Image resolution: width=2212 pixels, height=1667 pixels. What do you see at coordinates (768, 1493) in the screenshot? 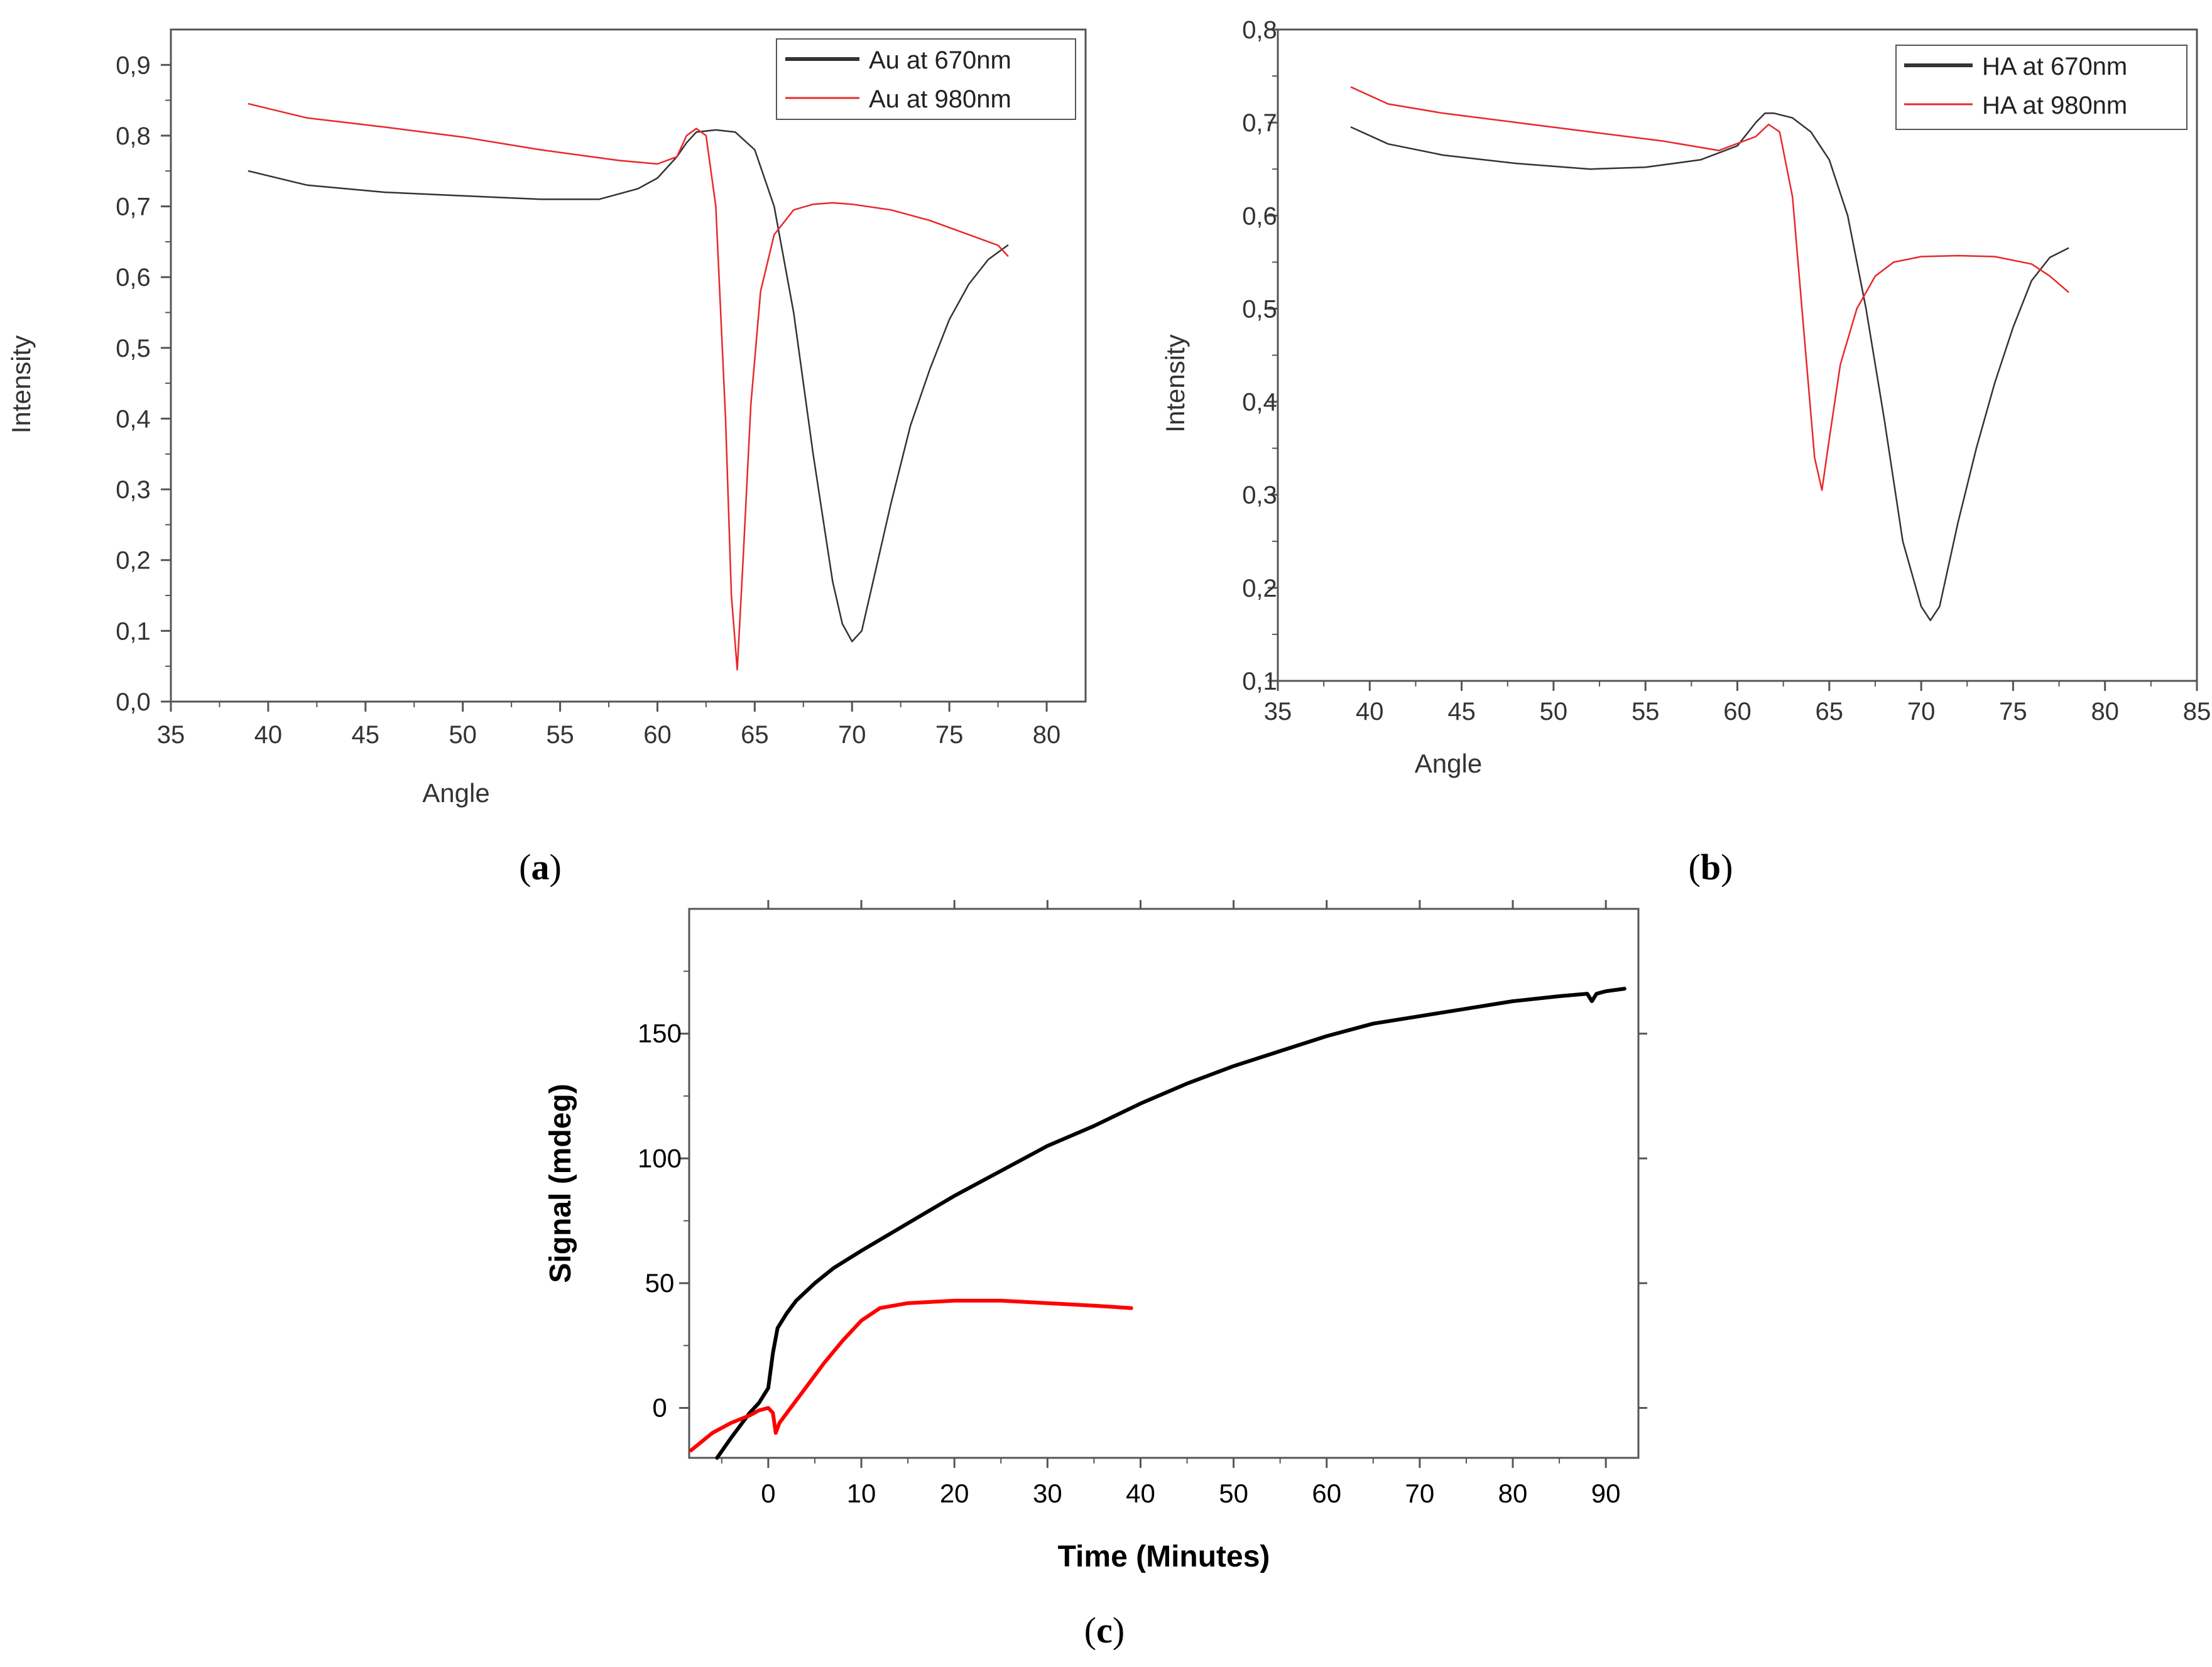
I see `x-tick-label: 0` at bounding box center [768, 1493].